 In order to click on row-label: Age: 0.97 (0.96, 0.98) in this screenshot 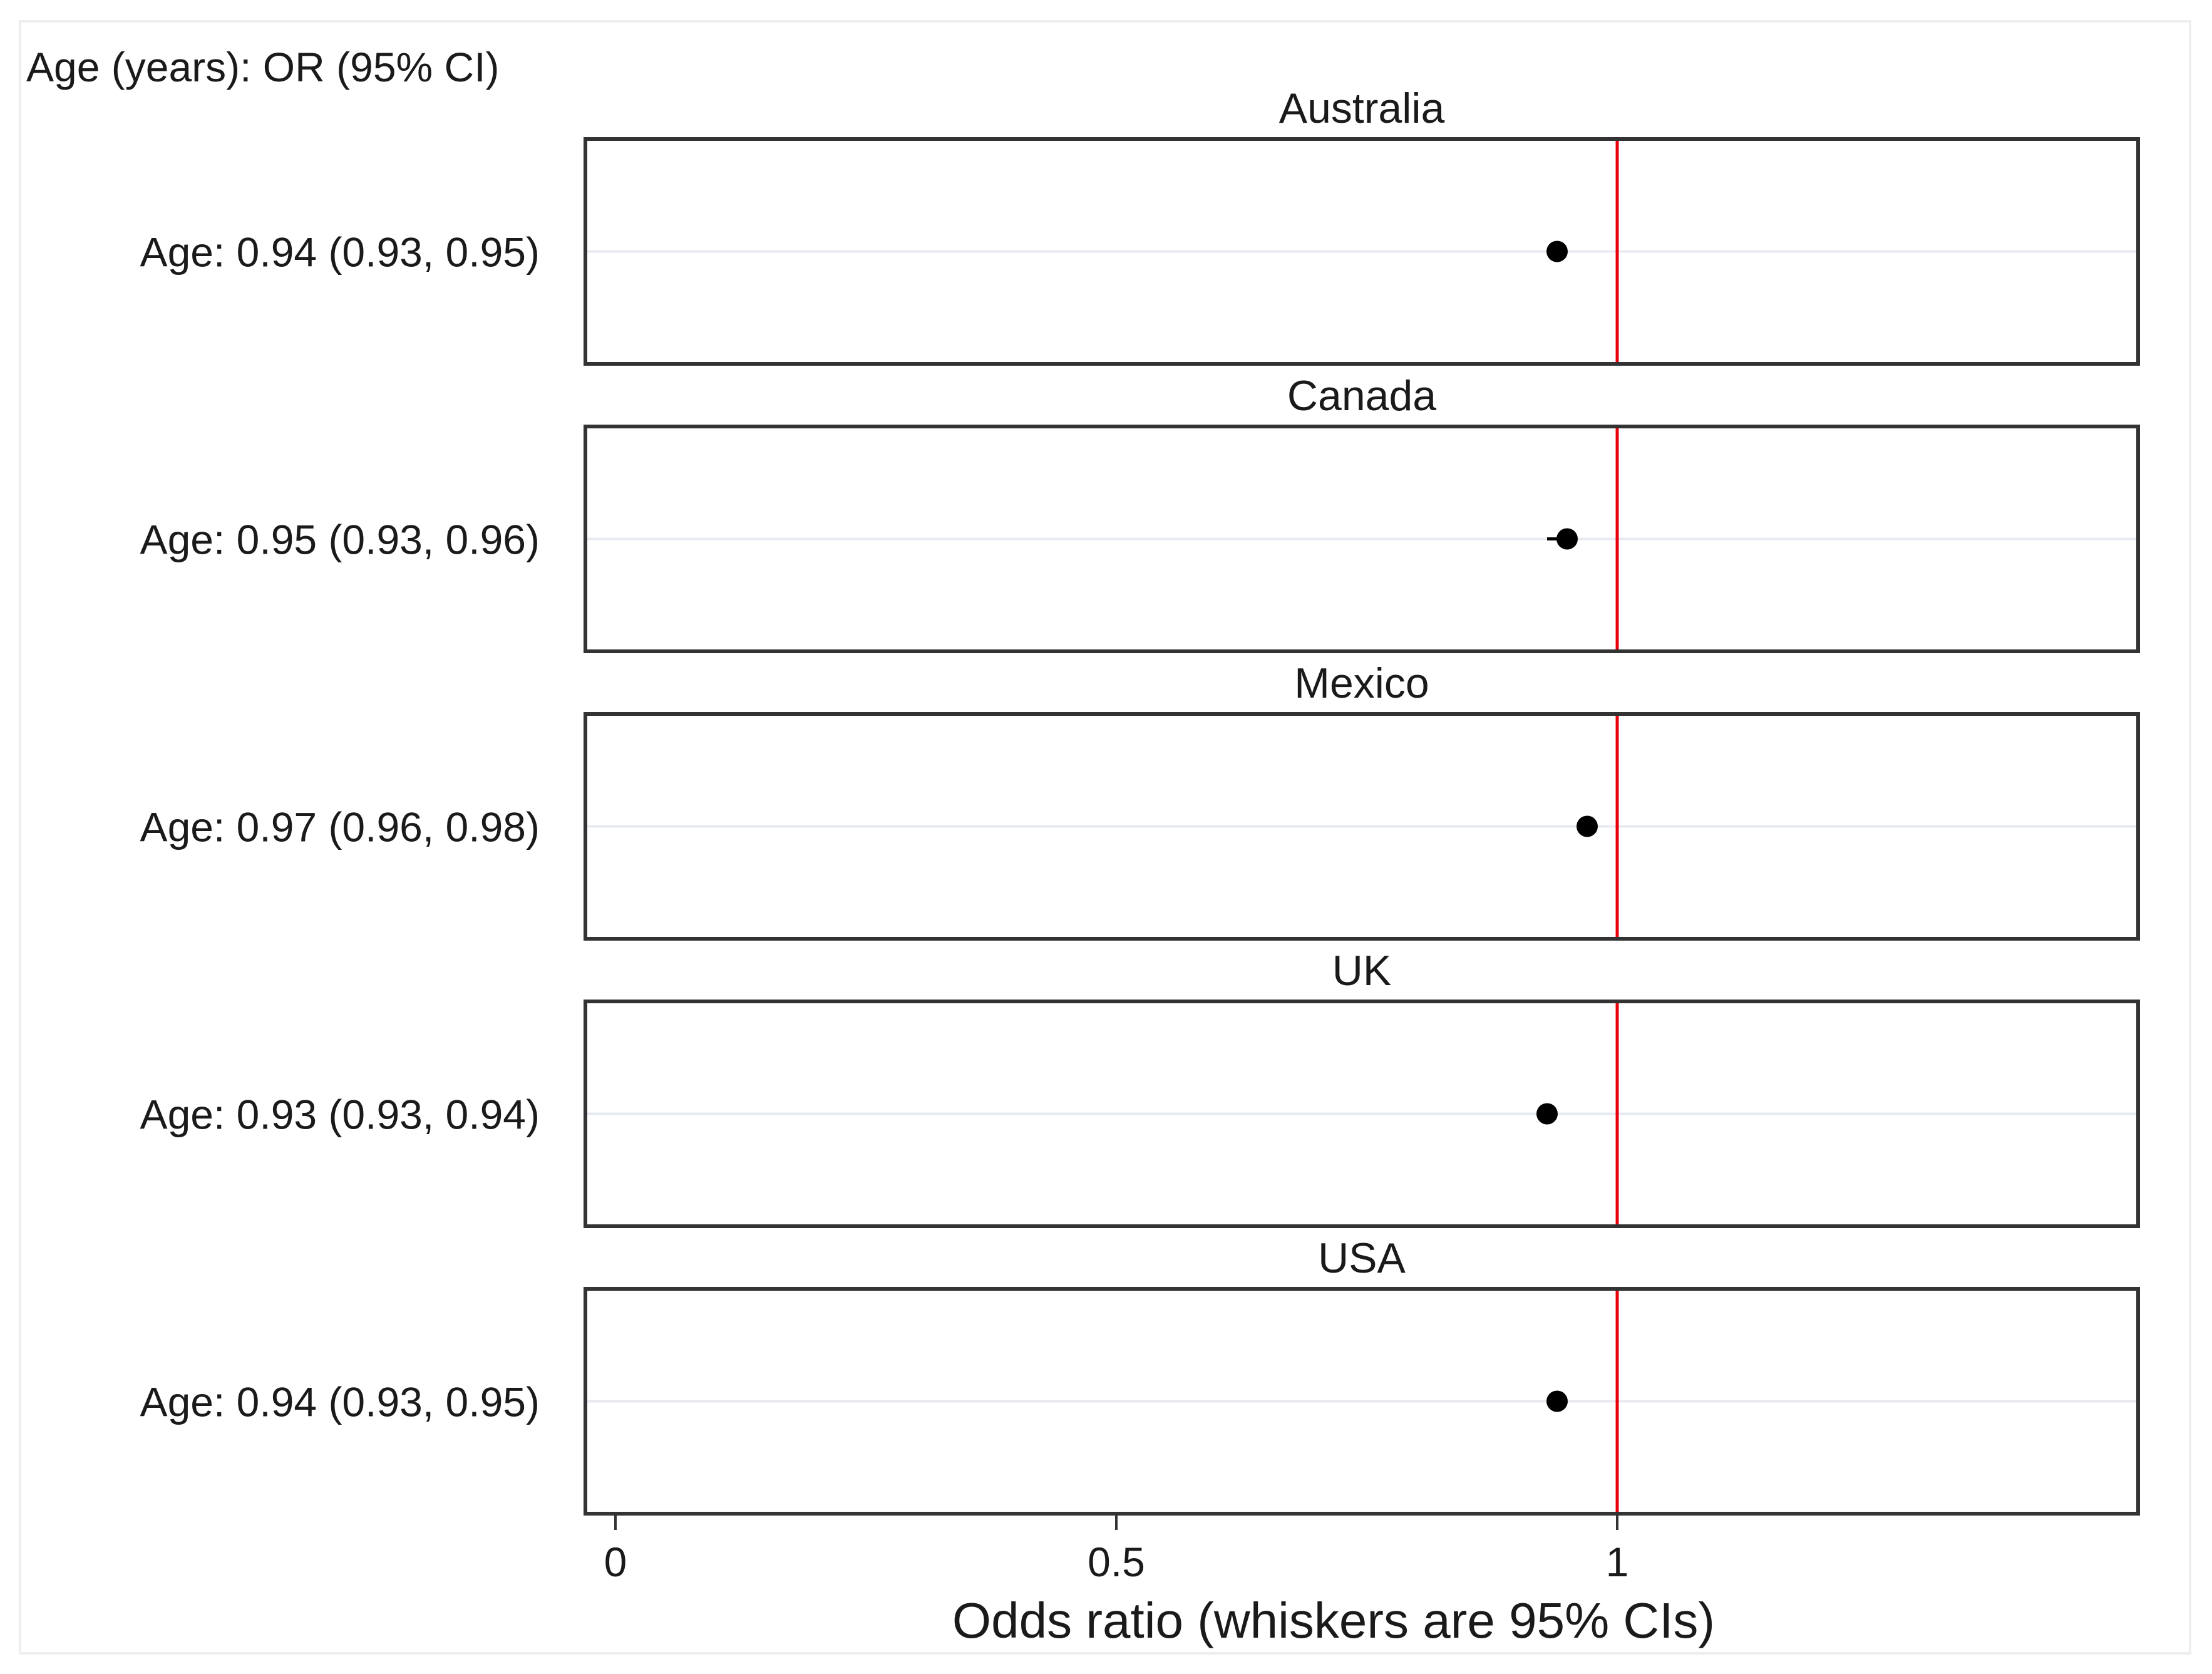, I will do `click(340, 827)`.